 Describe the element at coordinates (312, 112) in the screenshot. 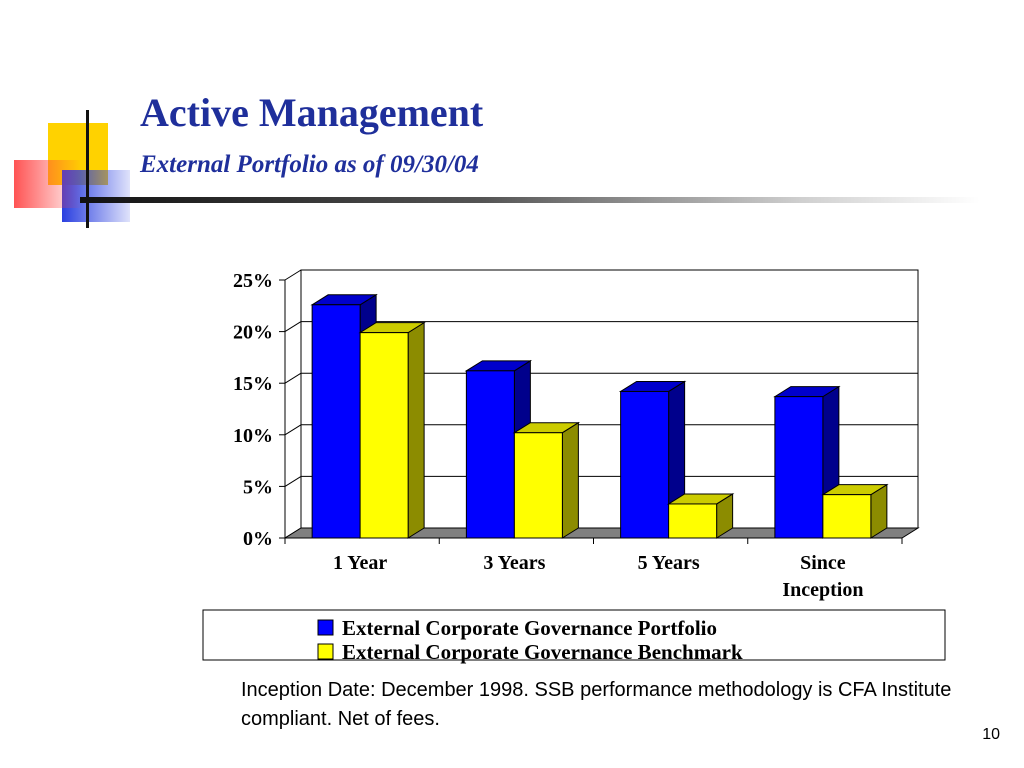

I see `page-title: Active Management` at that location.